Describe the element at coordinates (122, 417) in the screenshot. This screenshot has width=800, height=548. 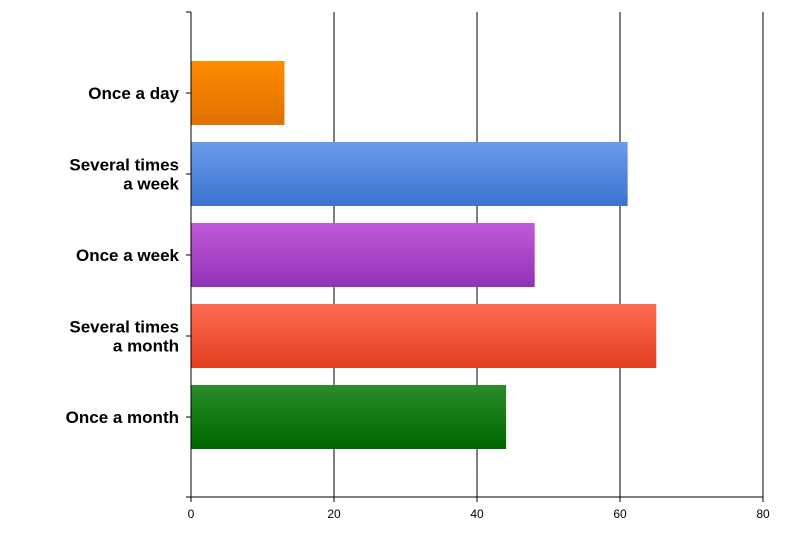
I see `category-label: Once a month` at that location.